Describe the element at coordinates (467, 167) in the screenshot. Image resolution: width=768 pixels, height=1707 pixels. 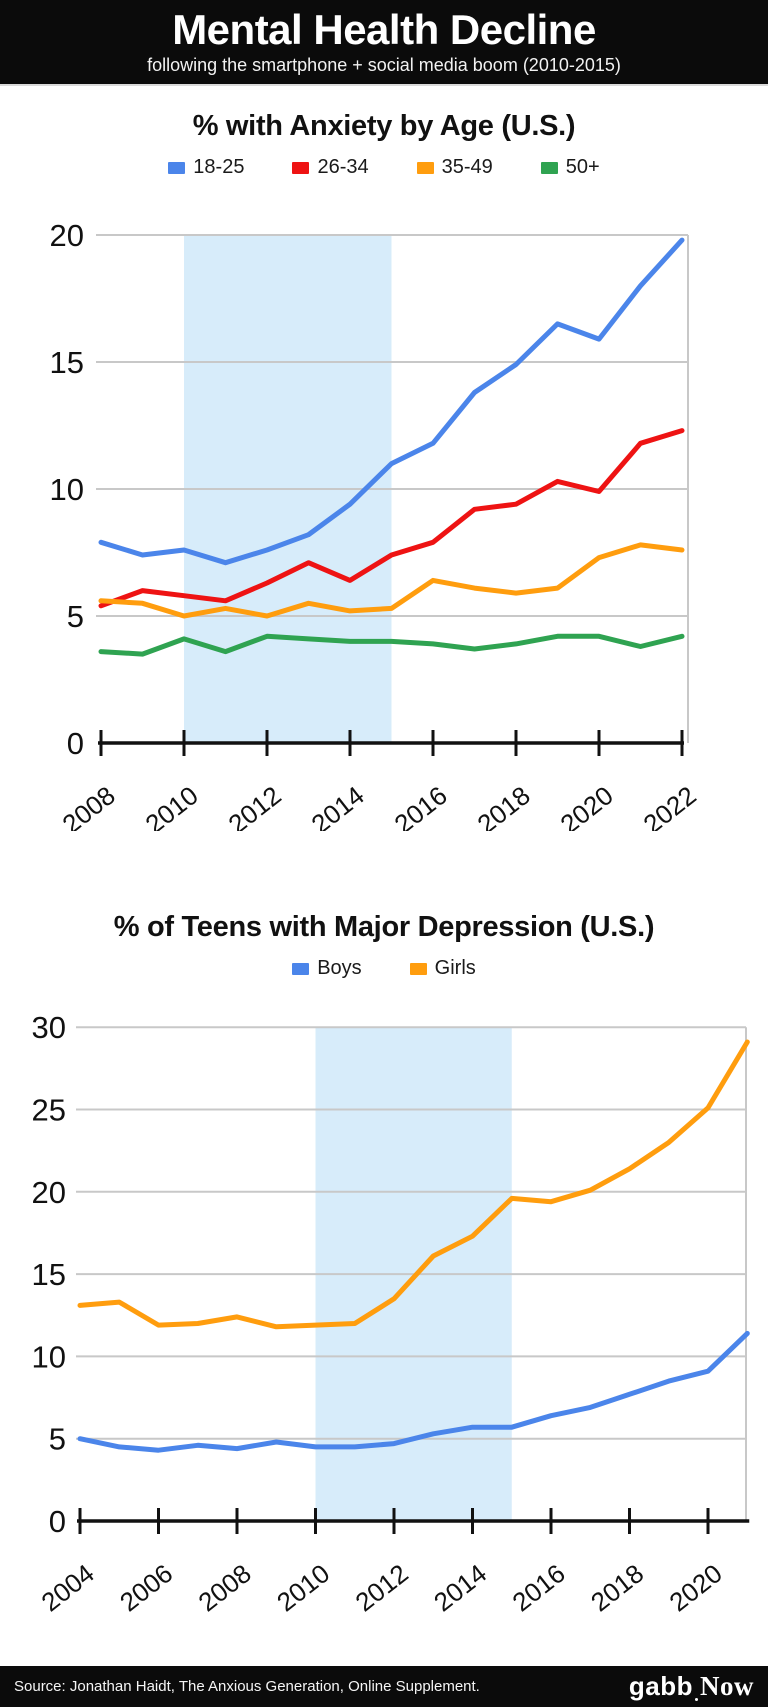
I see `legend-label: 35-49` at that location.